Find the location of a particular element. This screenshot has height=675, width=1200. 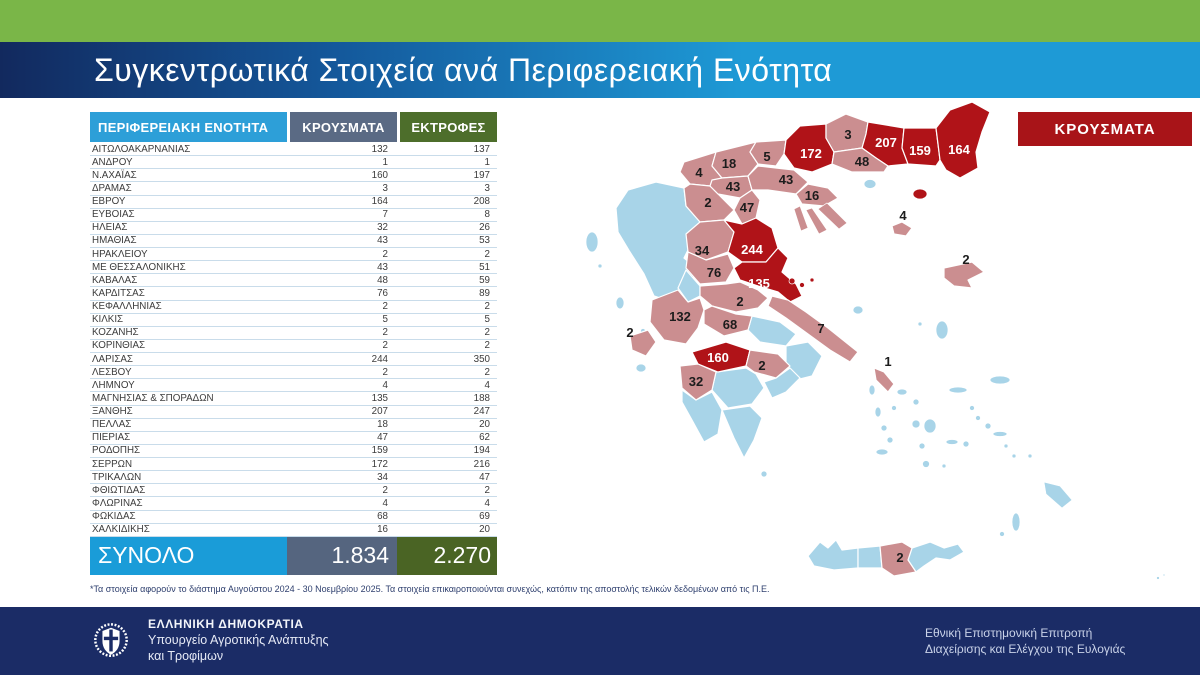

farms-value-cell: 51 is located at coordinates (484, 267).